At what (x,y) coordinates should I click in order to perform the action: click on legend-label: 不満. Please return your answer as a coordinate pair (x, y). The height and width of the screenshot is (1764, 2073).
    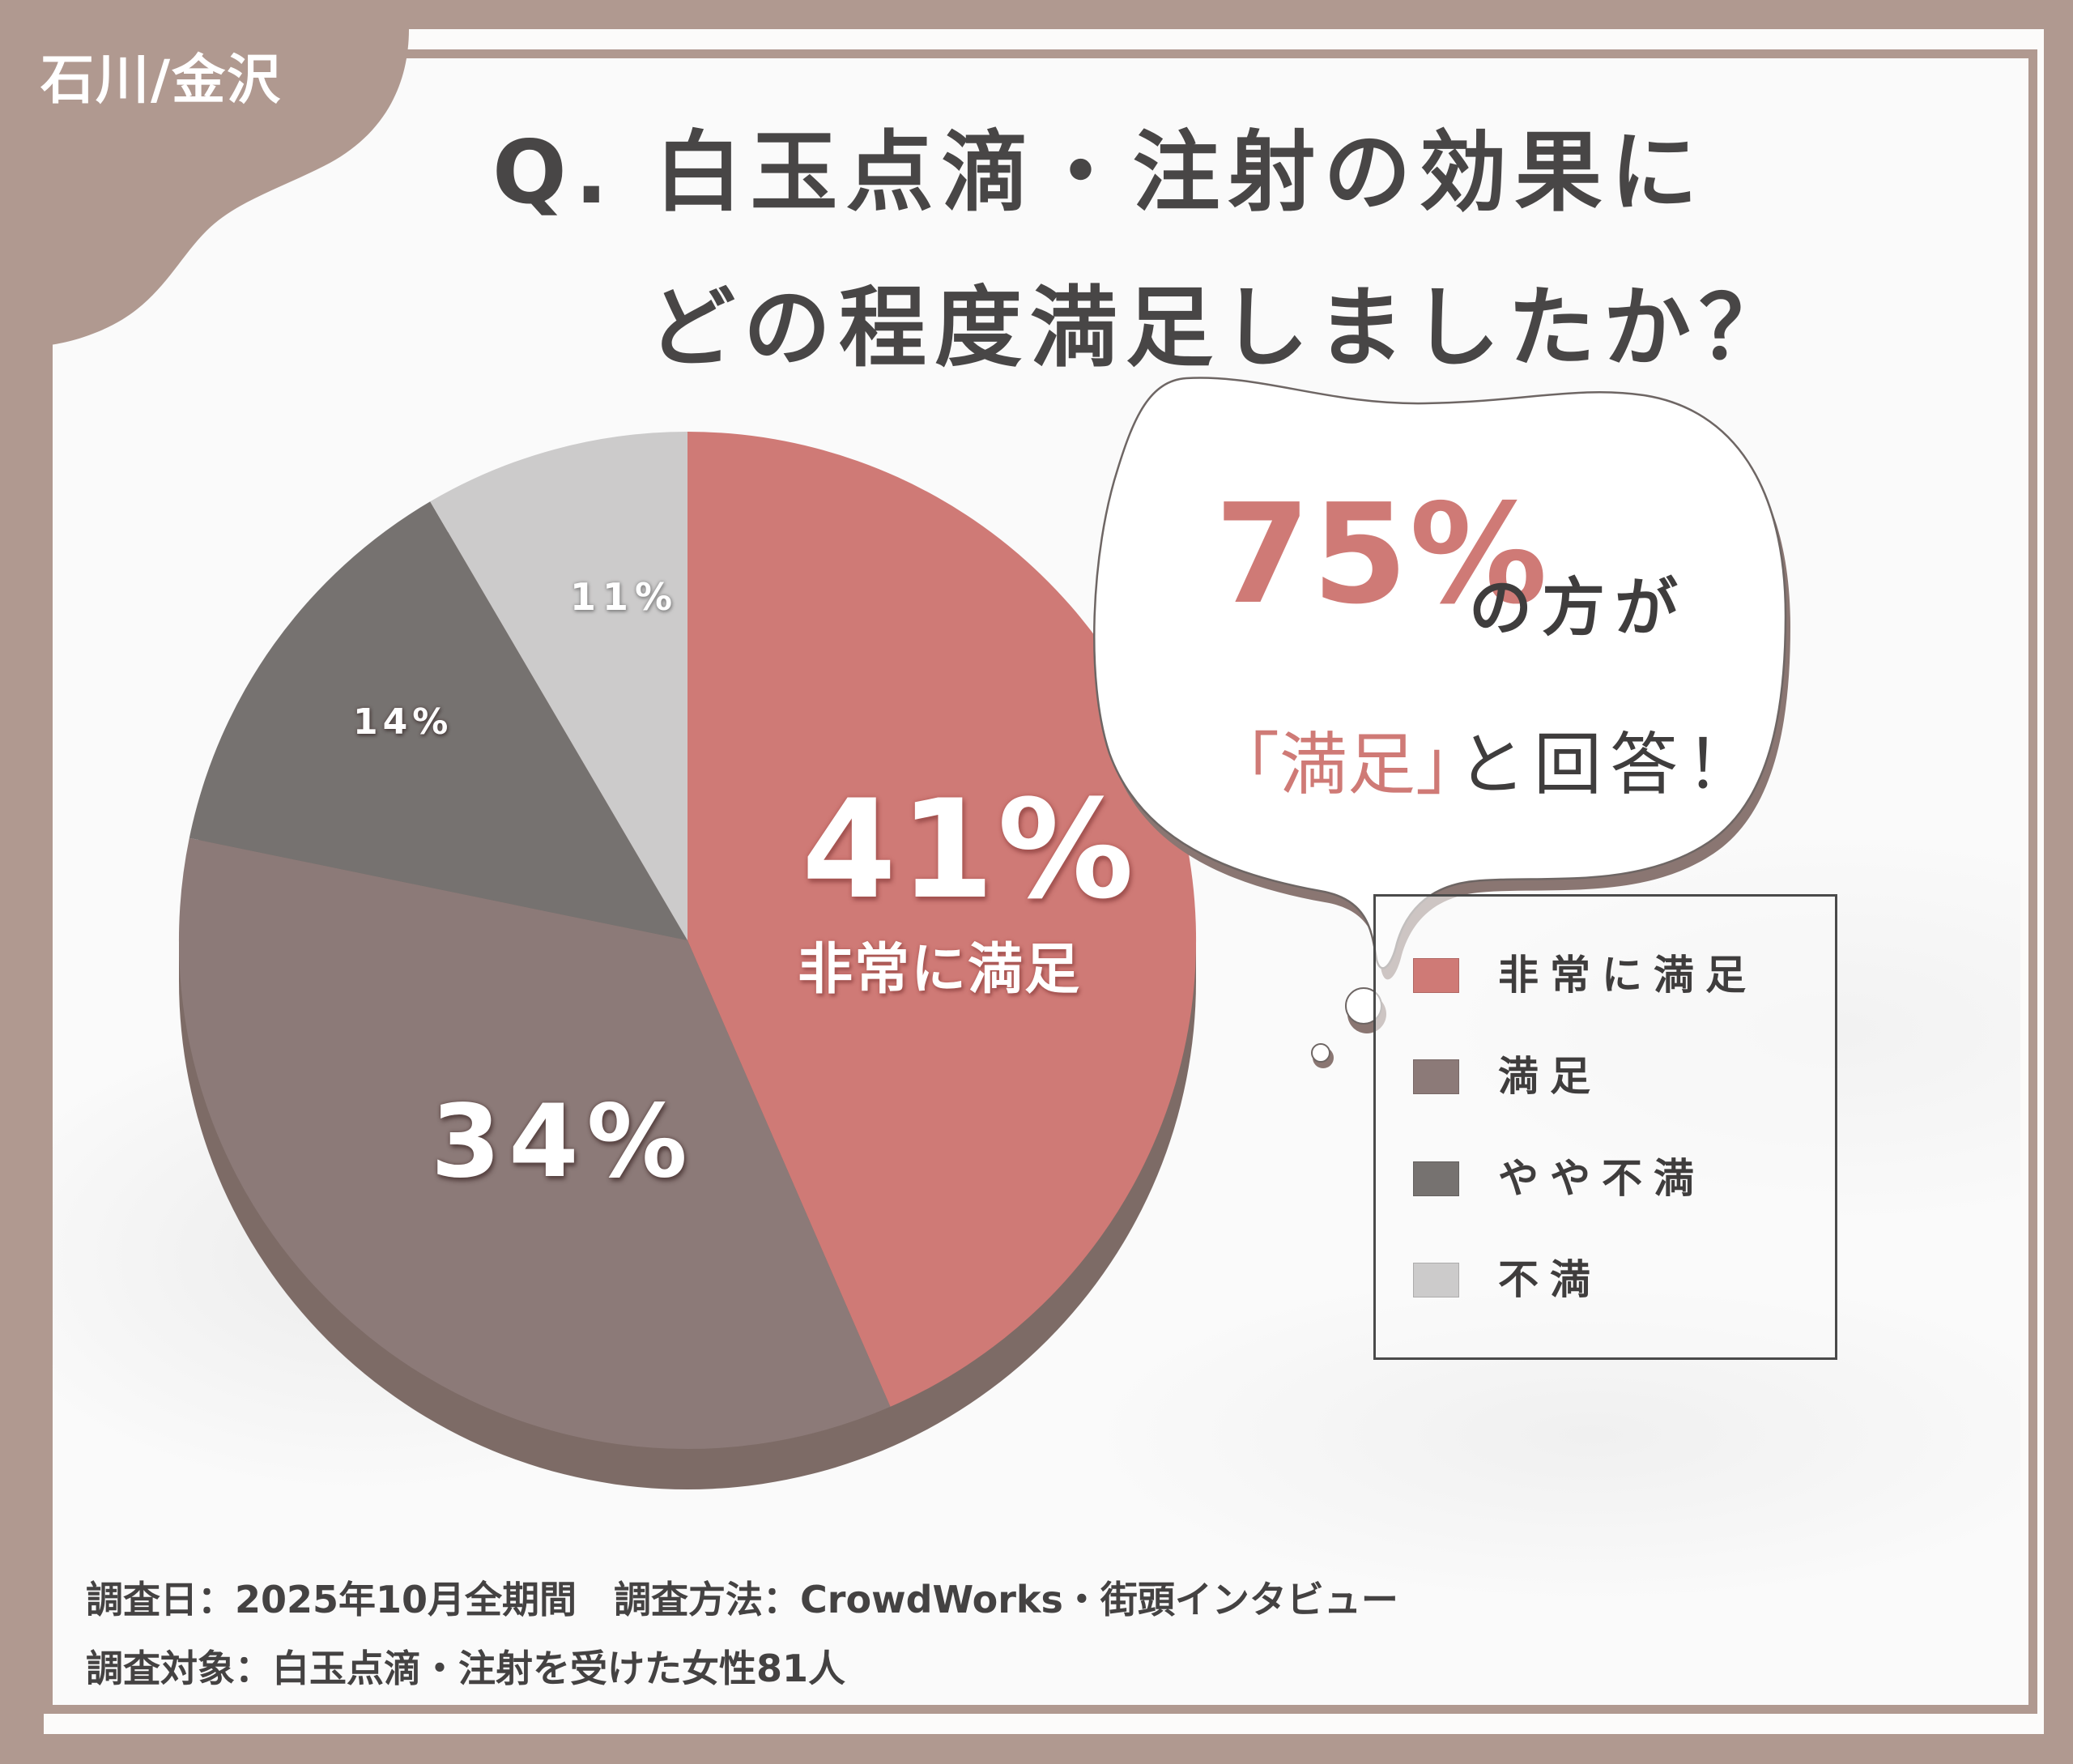
    Looking at the image, I should click on (1550, 1279).